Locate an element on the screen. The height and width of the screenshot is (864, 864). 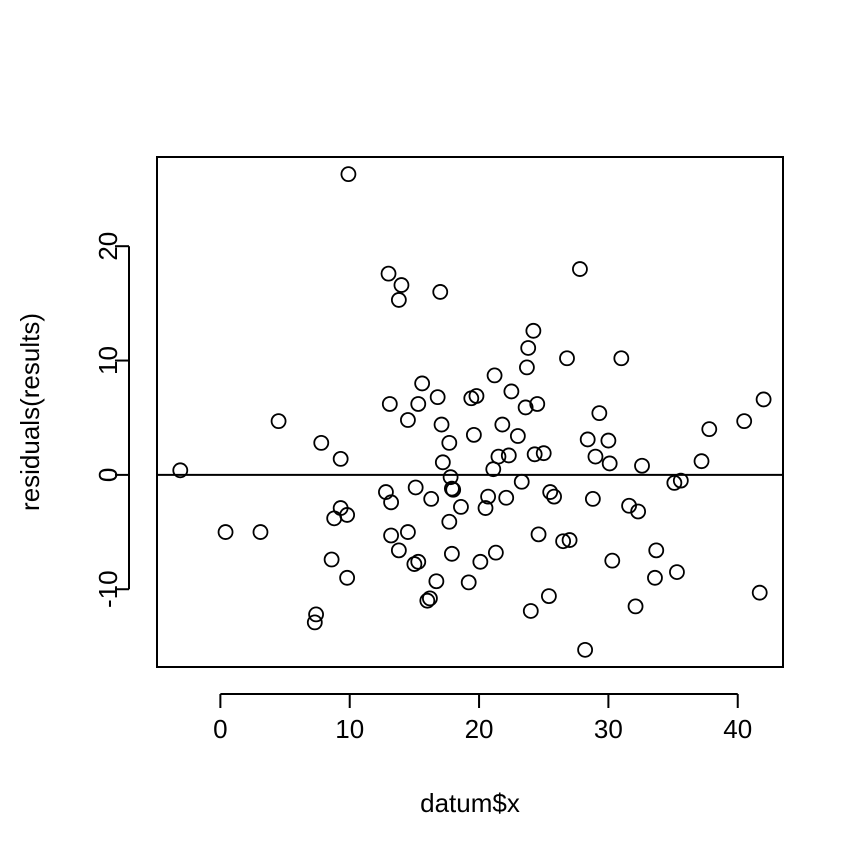
x-axis-label: datum$x is located at coordinates (470, 803).